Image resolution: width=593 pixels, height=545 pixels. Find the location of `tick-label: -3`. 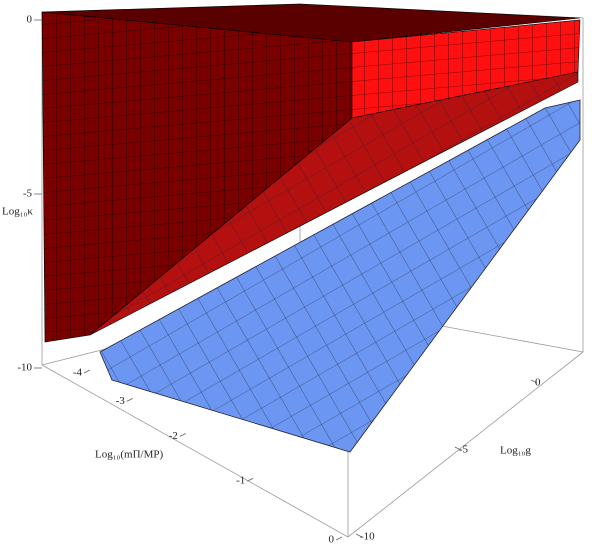

tick-label: -3 is located at coordinates (121, 401).